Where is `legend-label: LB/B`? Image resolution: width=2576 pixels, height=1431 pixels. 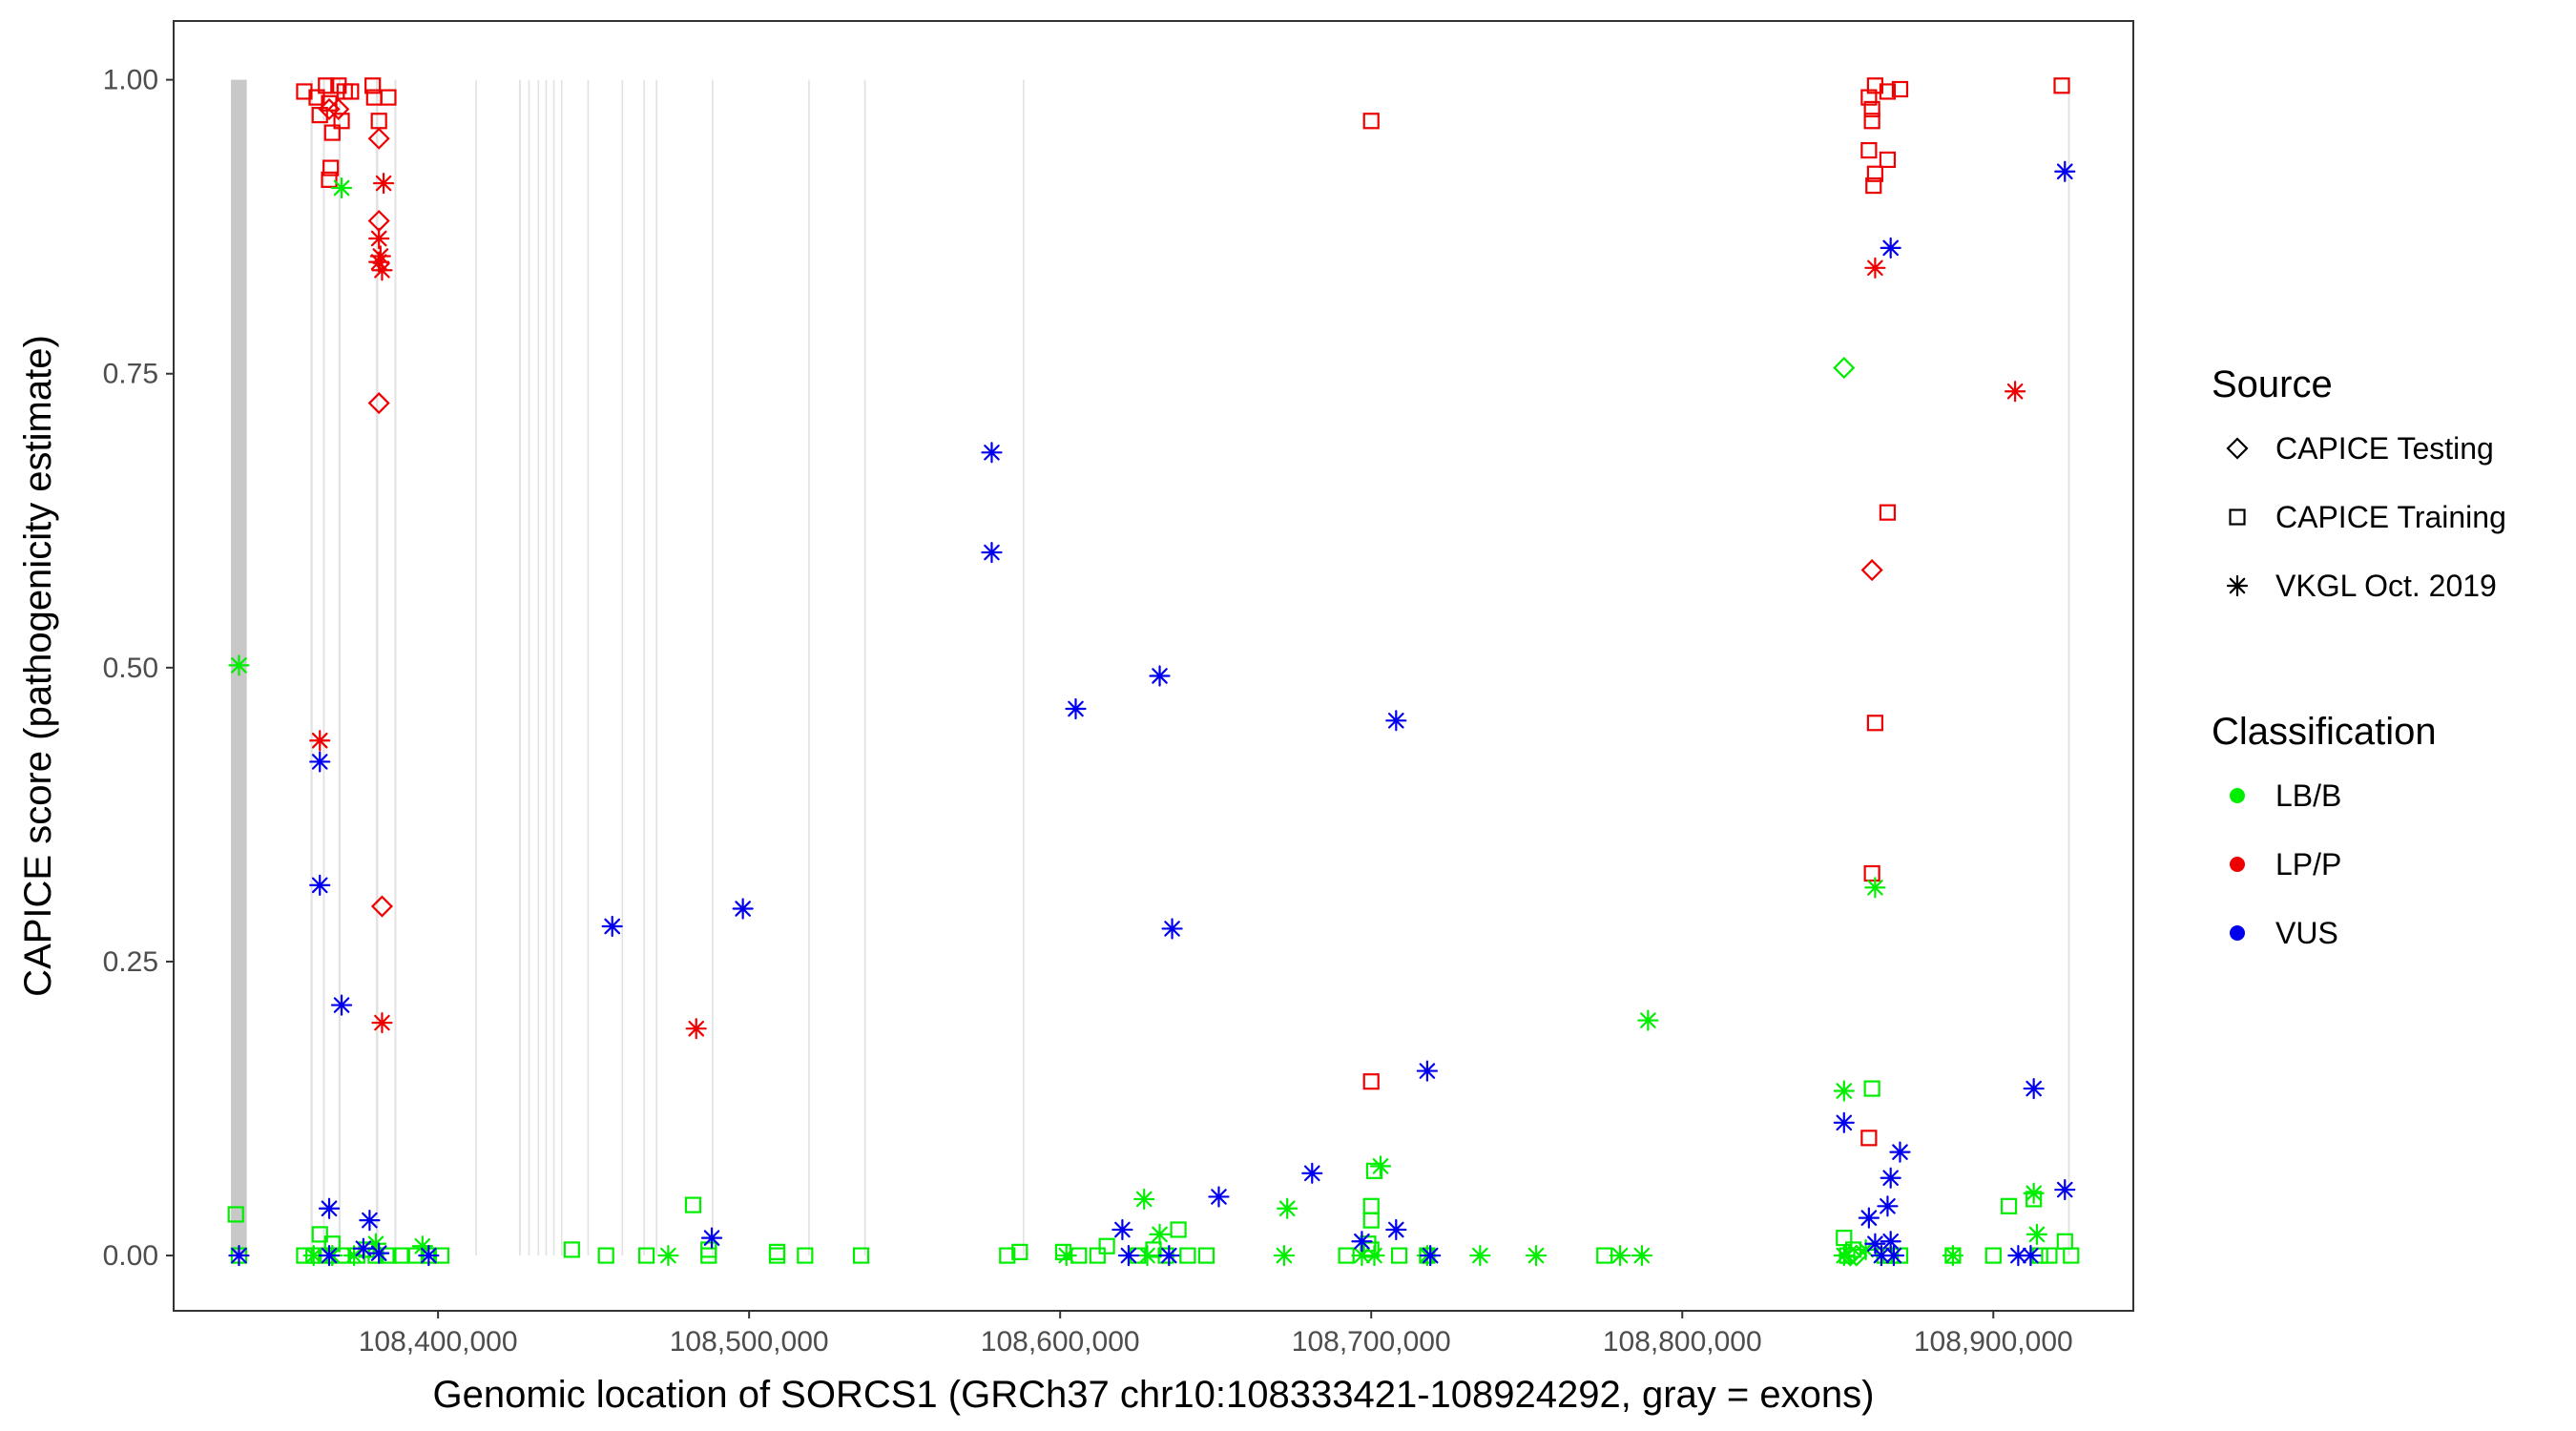 legend-label: LB/B is located at coordinates (2308, 795).